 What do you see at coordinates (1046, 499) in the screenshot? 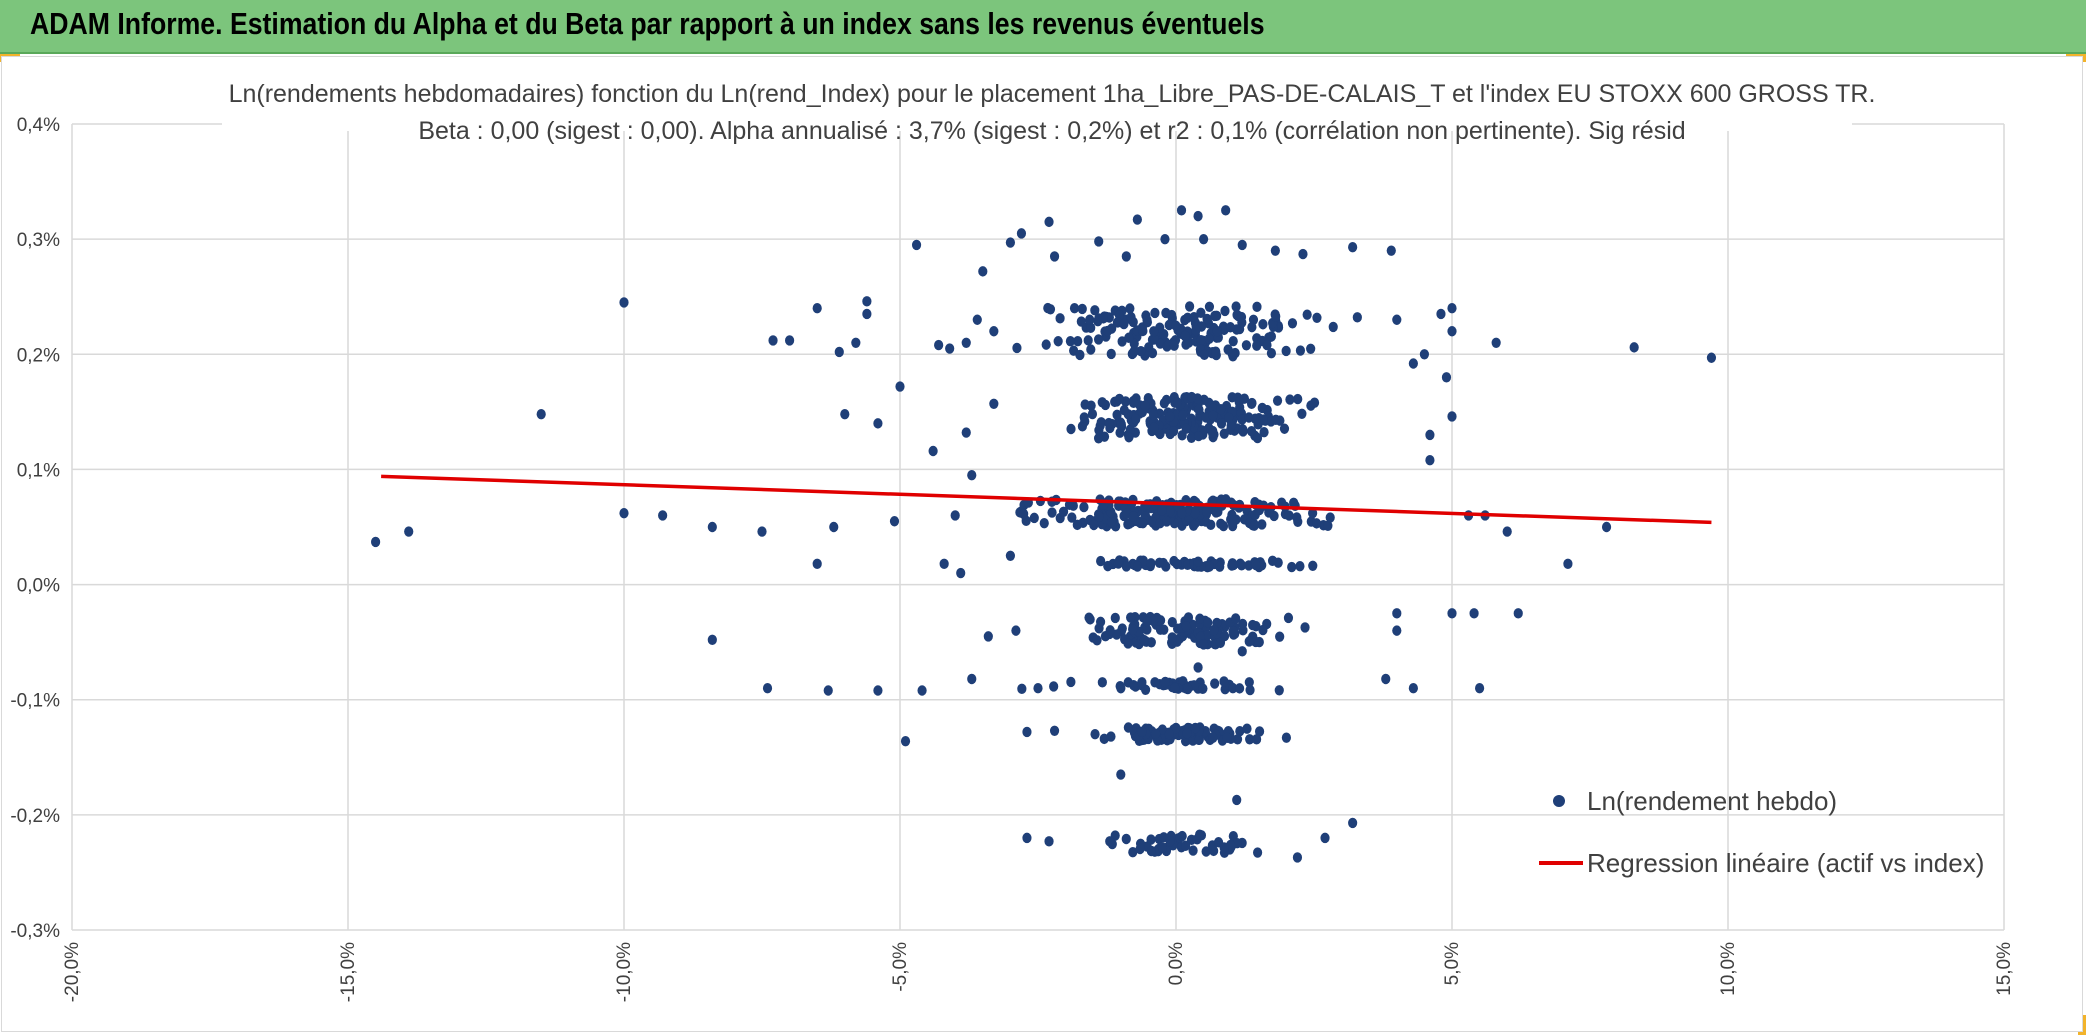
I see `regression-line-path` at bounding box center [1046, 499].